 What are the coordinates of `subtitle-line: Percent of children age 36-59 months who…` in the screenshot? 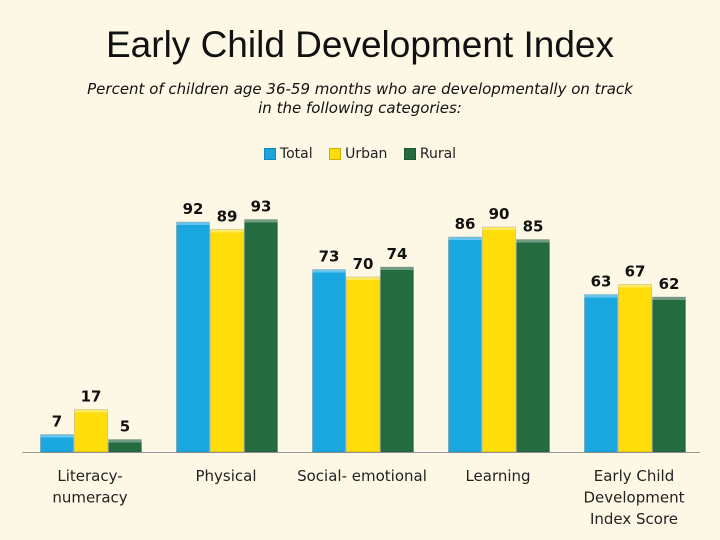 It's located at (360, 89).